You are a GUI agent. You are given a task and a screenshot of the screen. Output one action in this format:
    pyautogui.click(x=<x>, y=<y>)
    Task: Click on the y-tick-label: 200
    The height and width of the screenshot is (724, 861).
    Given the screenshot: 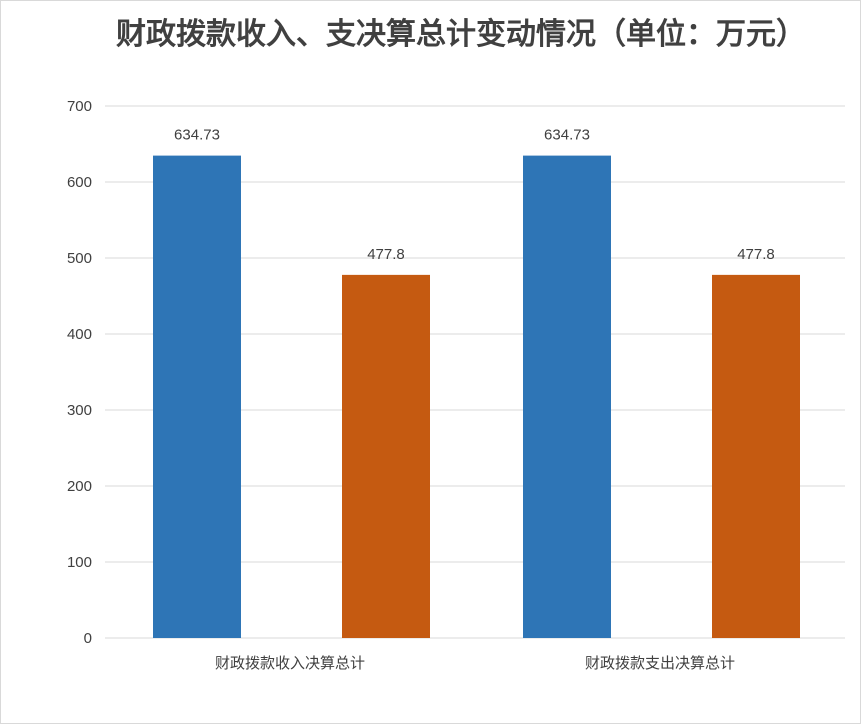 What is the action you would take?
    pyautogui.click(x=79, y=486)
    